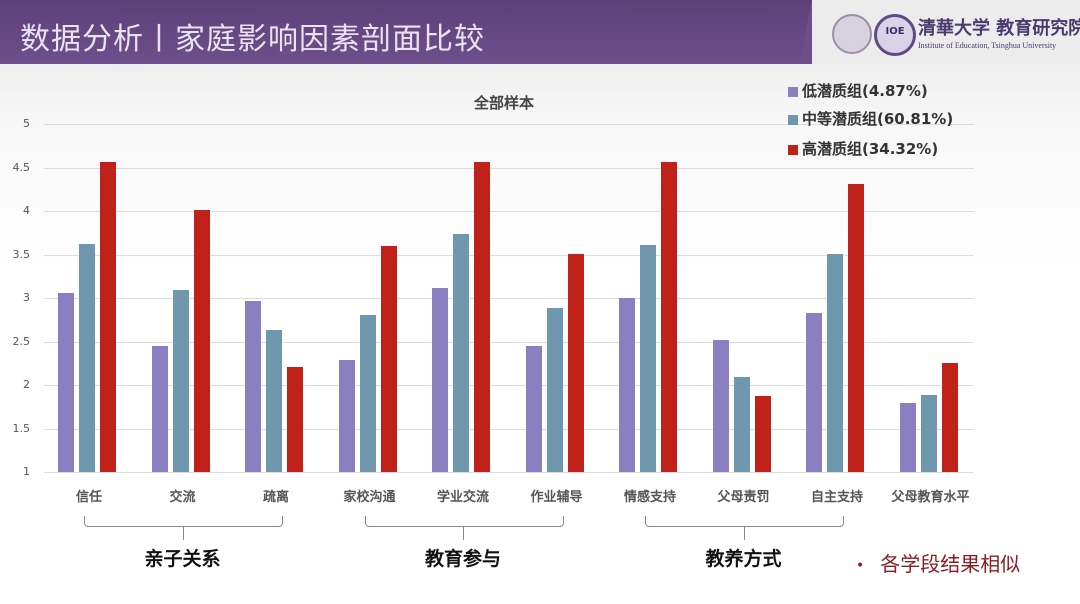 This screenshot has width=1080, height=604. I want to click on x-category-label: 父母教育水平, so click(930, 497).